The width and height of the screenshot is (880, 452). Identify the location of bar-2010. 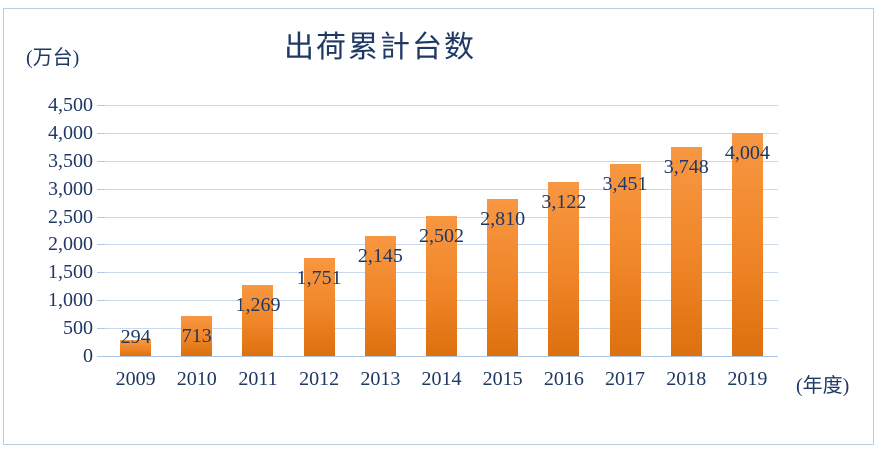
(197, 336).